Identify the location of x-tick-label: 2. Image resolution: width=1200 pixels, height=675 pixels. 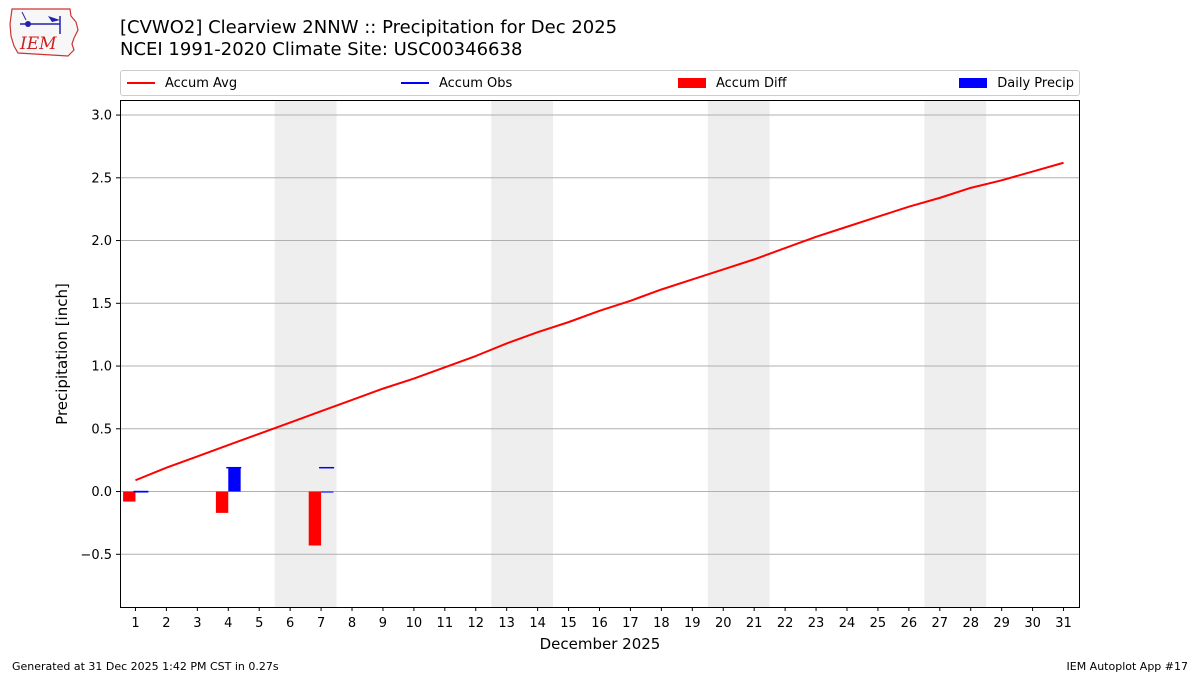
(166, 623).